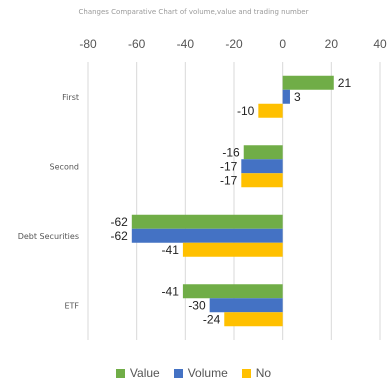 The width and height of the screenshot is (387, 381). I want to click on legend-item-volume: Volume, so click(200, 373).